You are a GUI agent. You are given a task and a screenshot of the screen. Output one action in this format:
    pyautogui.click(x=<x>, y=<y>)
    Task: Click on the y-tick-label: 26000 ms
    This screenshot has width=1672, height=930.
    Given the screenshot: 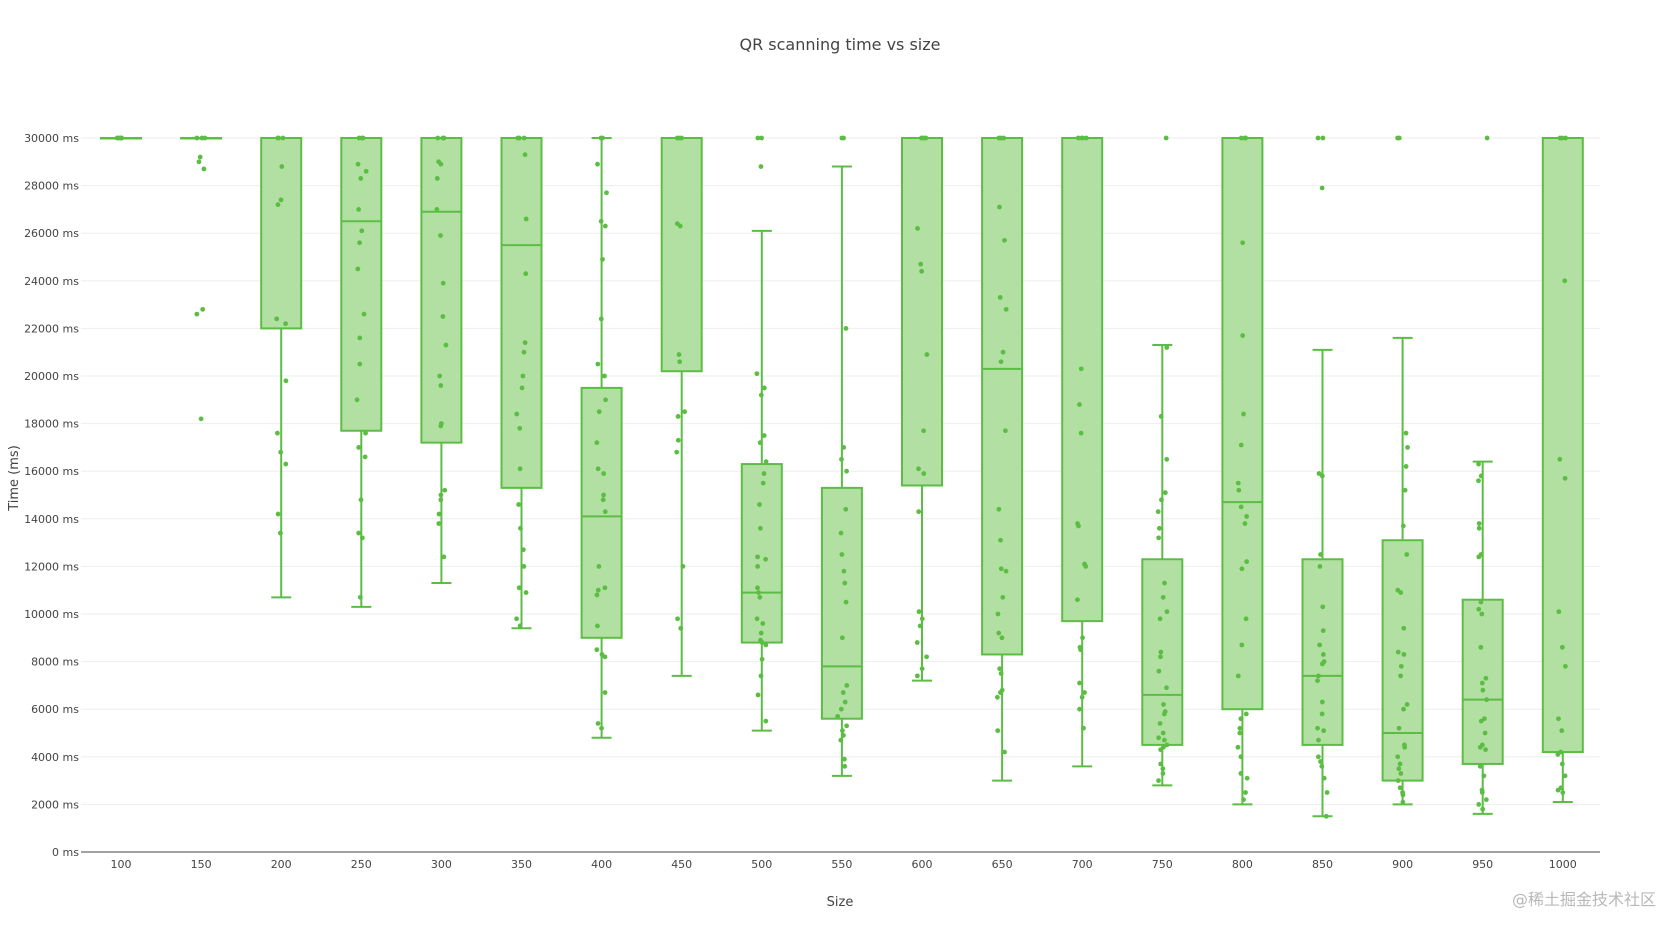 What is the action you would take?
    pyautogui.click(x=51, y=233)
    